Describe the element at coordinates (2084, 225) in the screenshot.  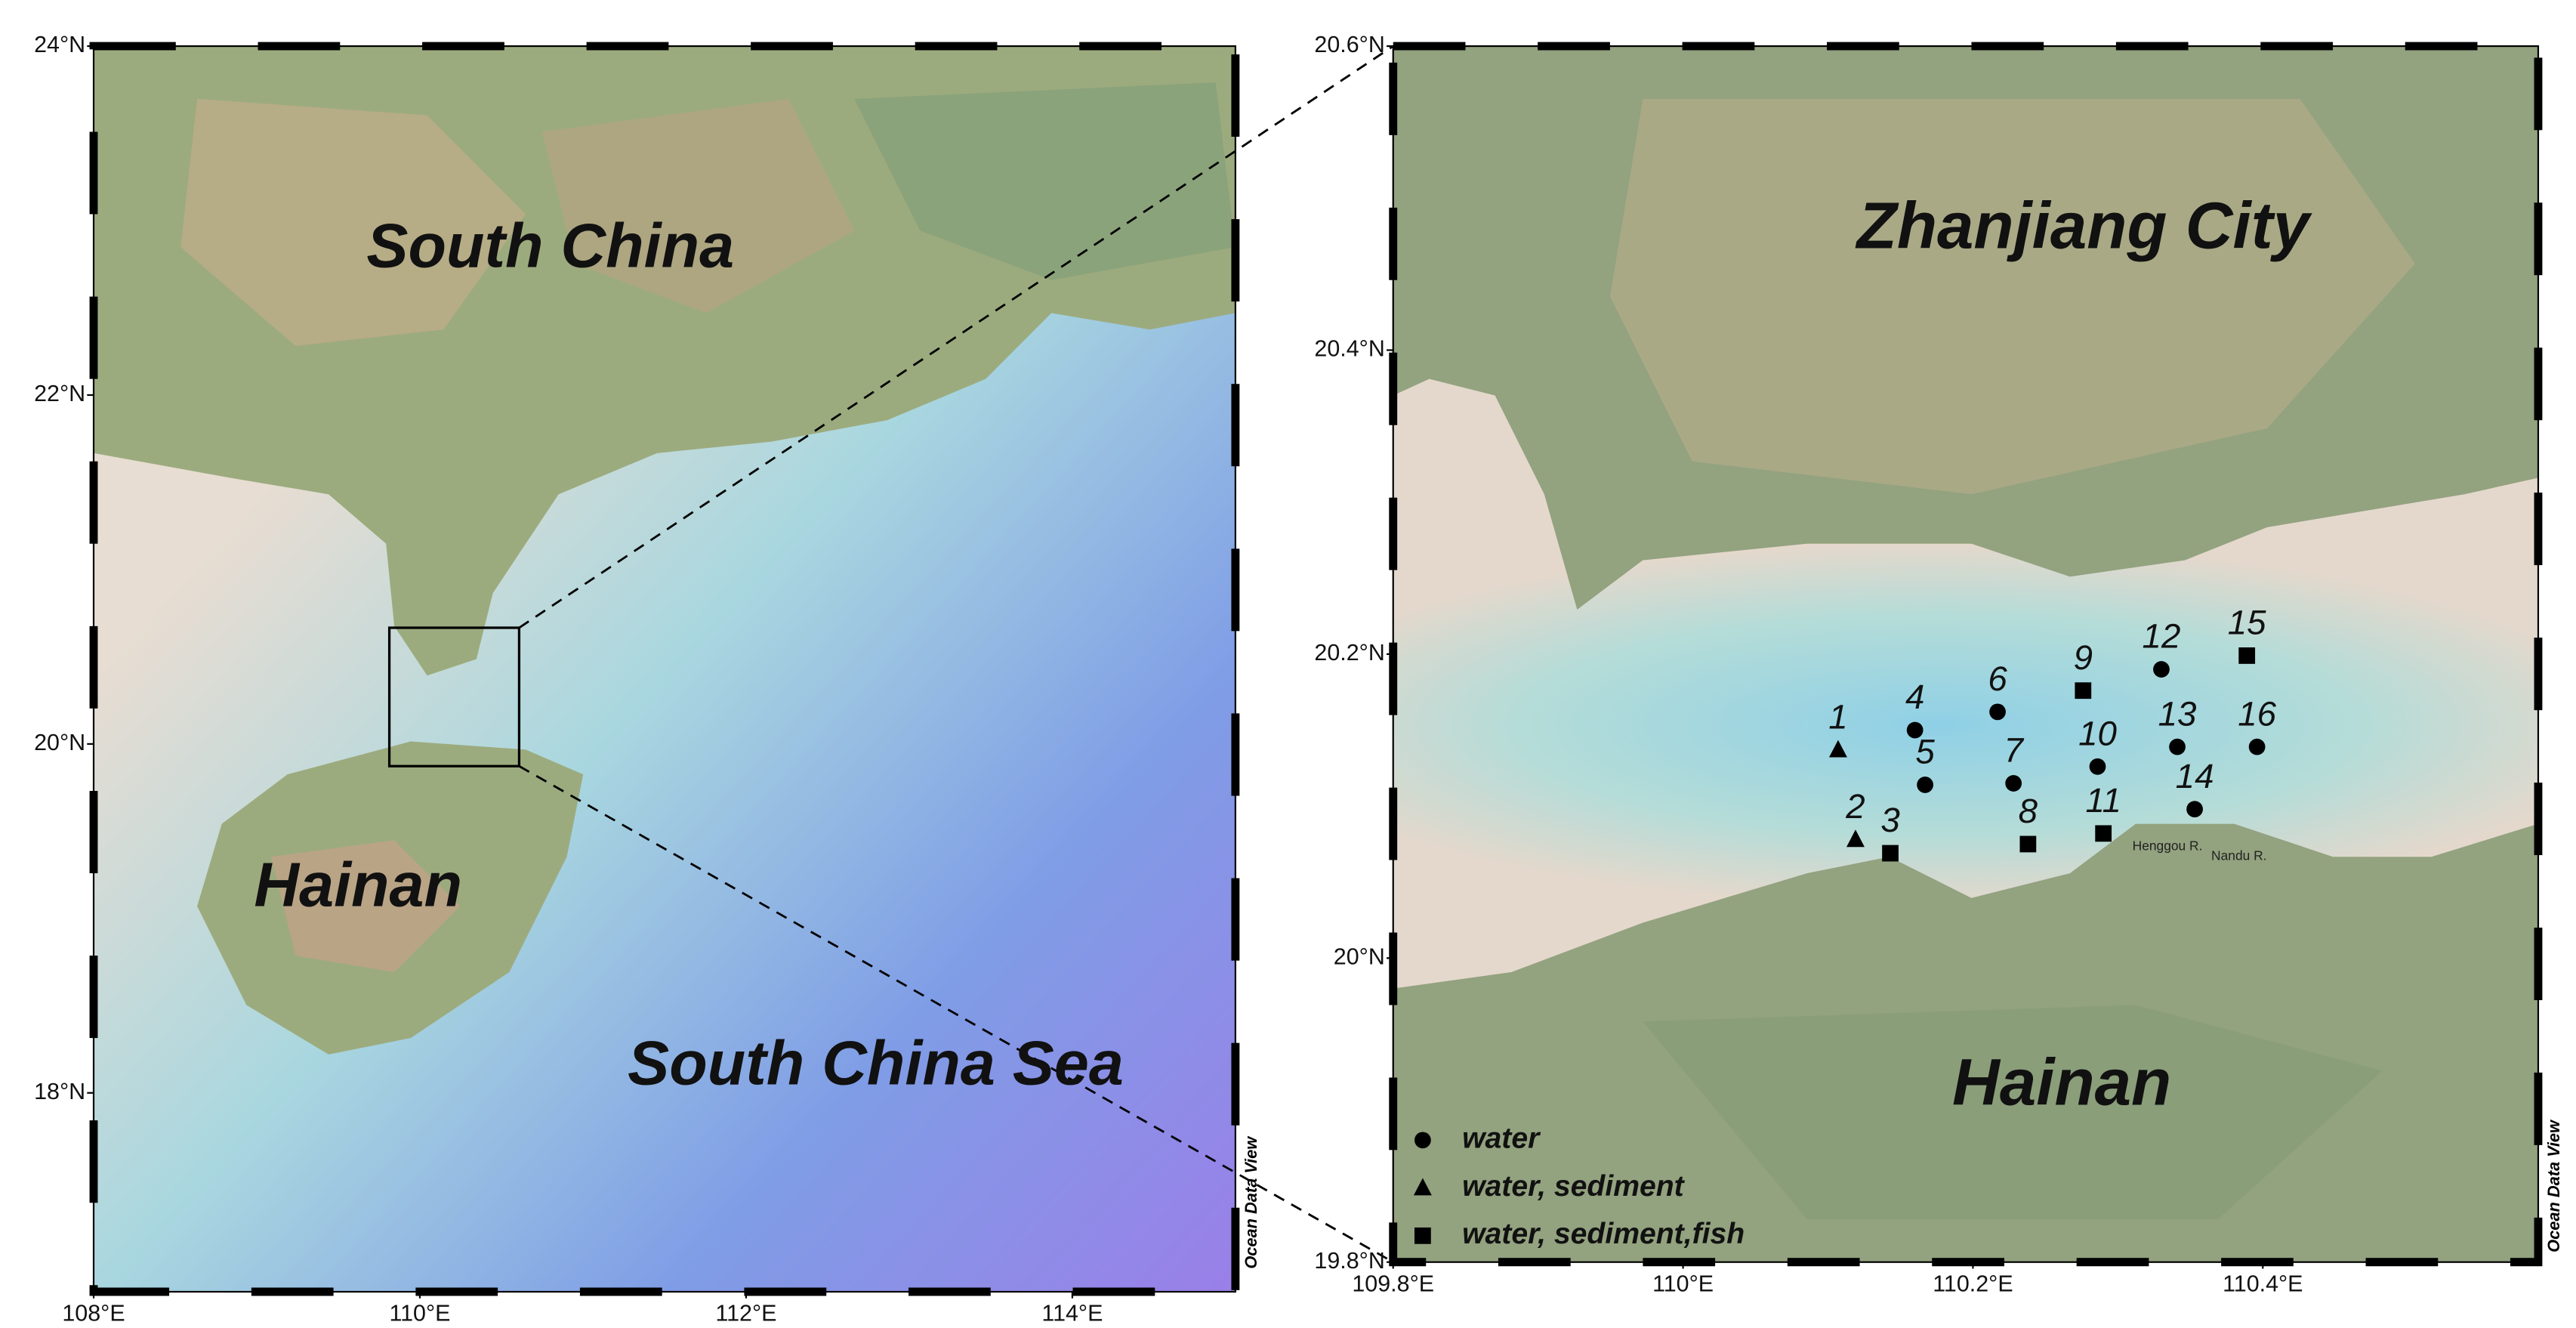
I see `region-label: Zhanjiang City` at that location.